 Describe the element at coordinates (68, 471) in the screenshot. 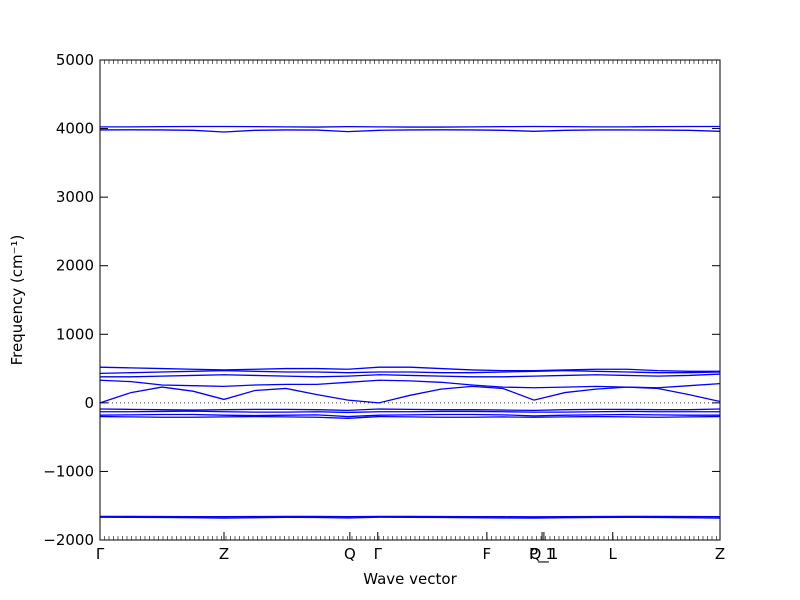

I see `y-tick-label: −1000` at that location.